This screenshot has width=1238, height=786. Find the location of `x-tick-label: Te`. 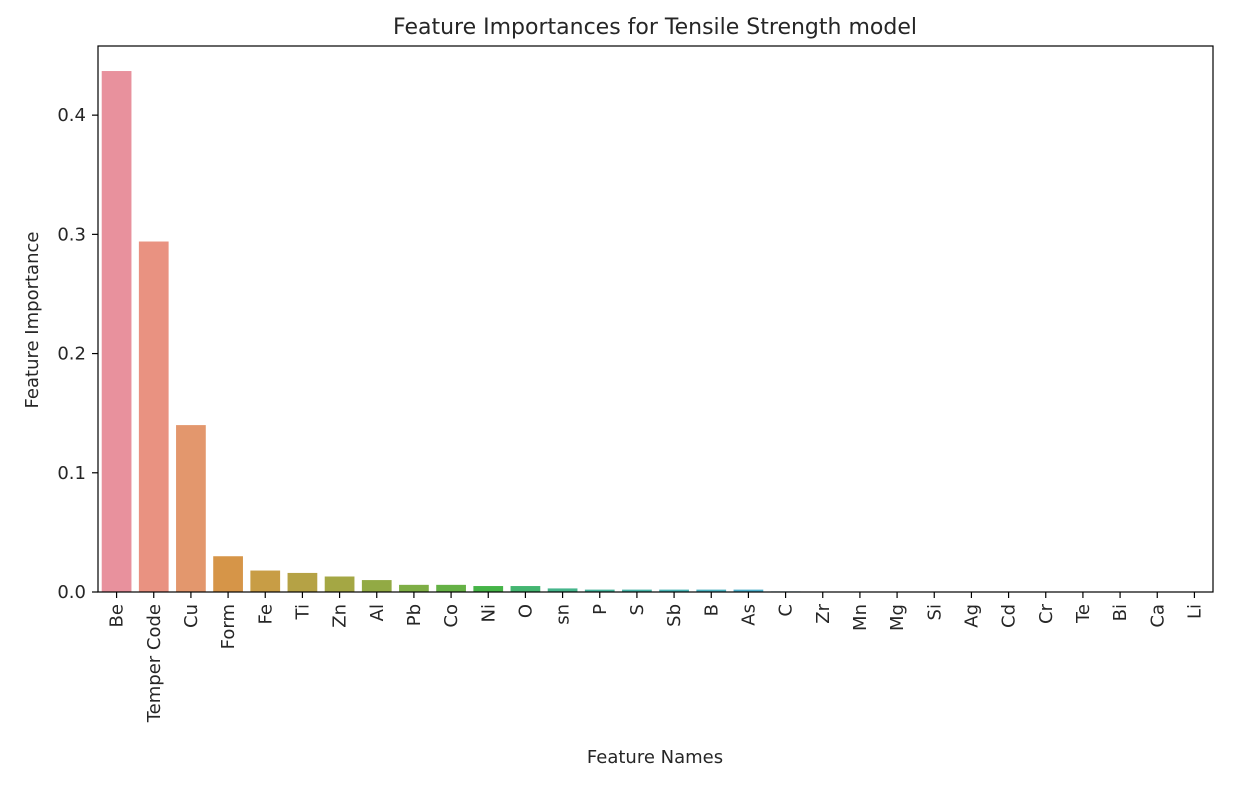

x-tick-label: Te is located at coordinates (1083, 614).